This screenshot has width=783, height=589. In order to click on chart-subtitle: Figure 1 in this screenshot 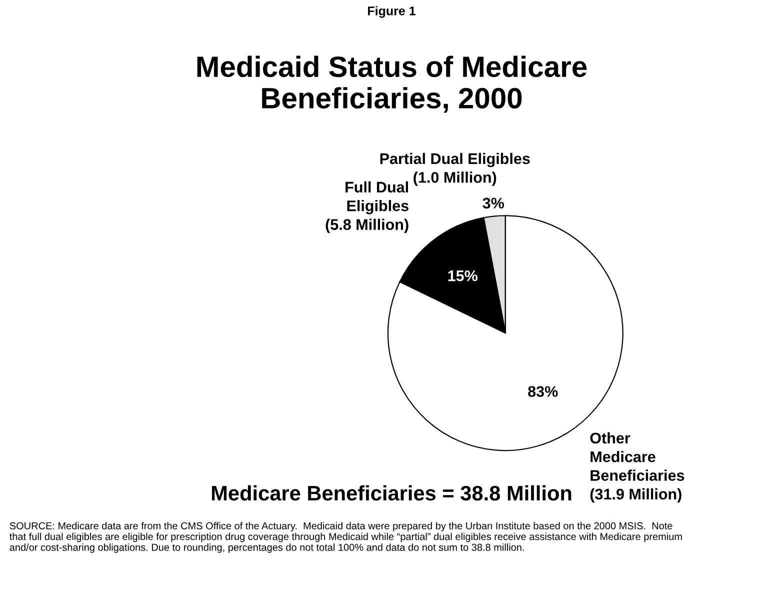, I will do `click(392, 12)`.